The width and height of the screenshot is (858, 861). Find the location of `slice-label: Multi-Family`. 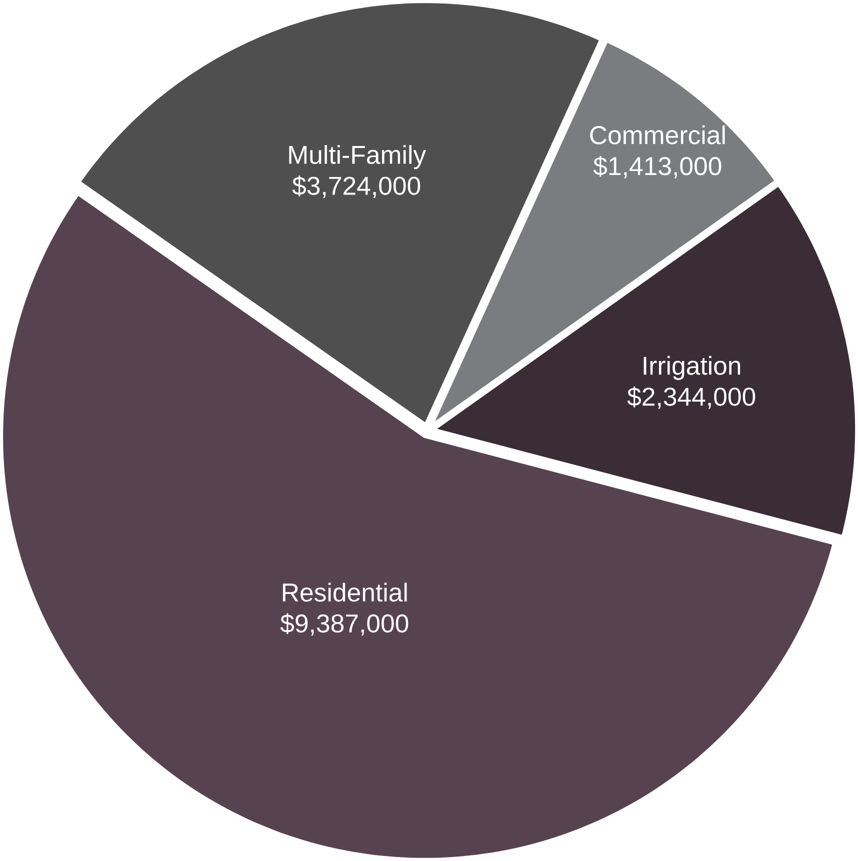

slice-label: Multi-Family is located at coordinates (357, 157).